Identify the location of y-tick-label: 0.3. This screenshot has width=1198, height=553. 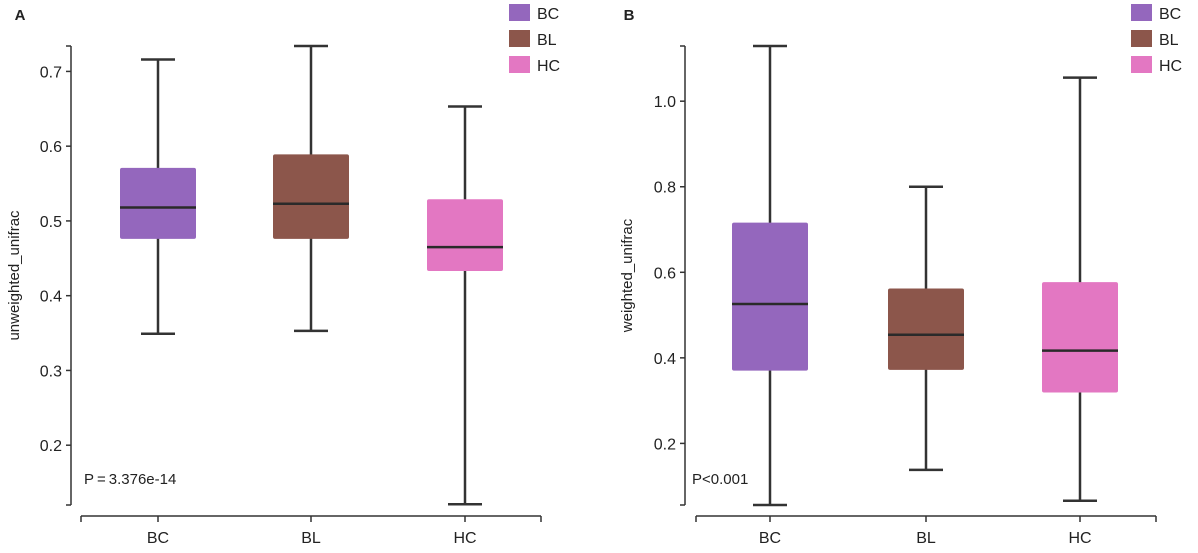
(51, 371).